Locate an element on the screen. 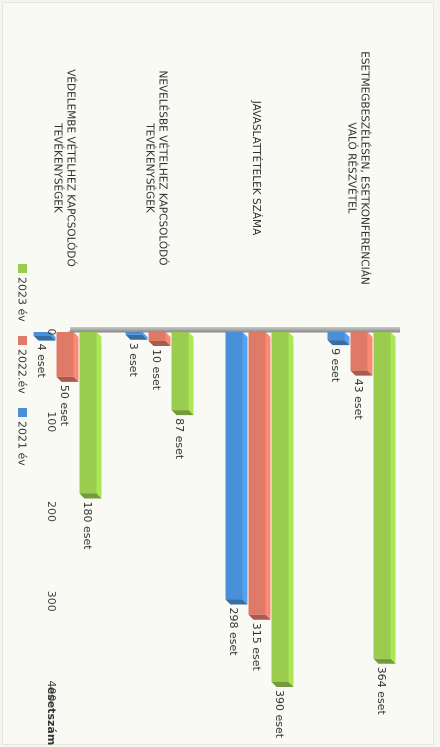 Image resolution: width=440 pixels, height=747 pixels. tick-label-400: 400 is located at coordinates (51, 691).